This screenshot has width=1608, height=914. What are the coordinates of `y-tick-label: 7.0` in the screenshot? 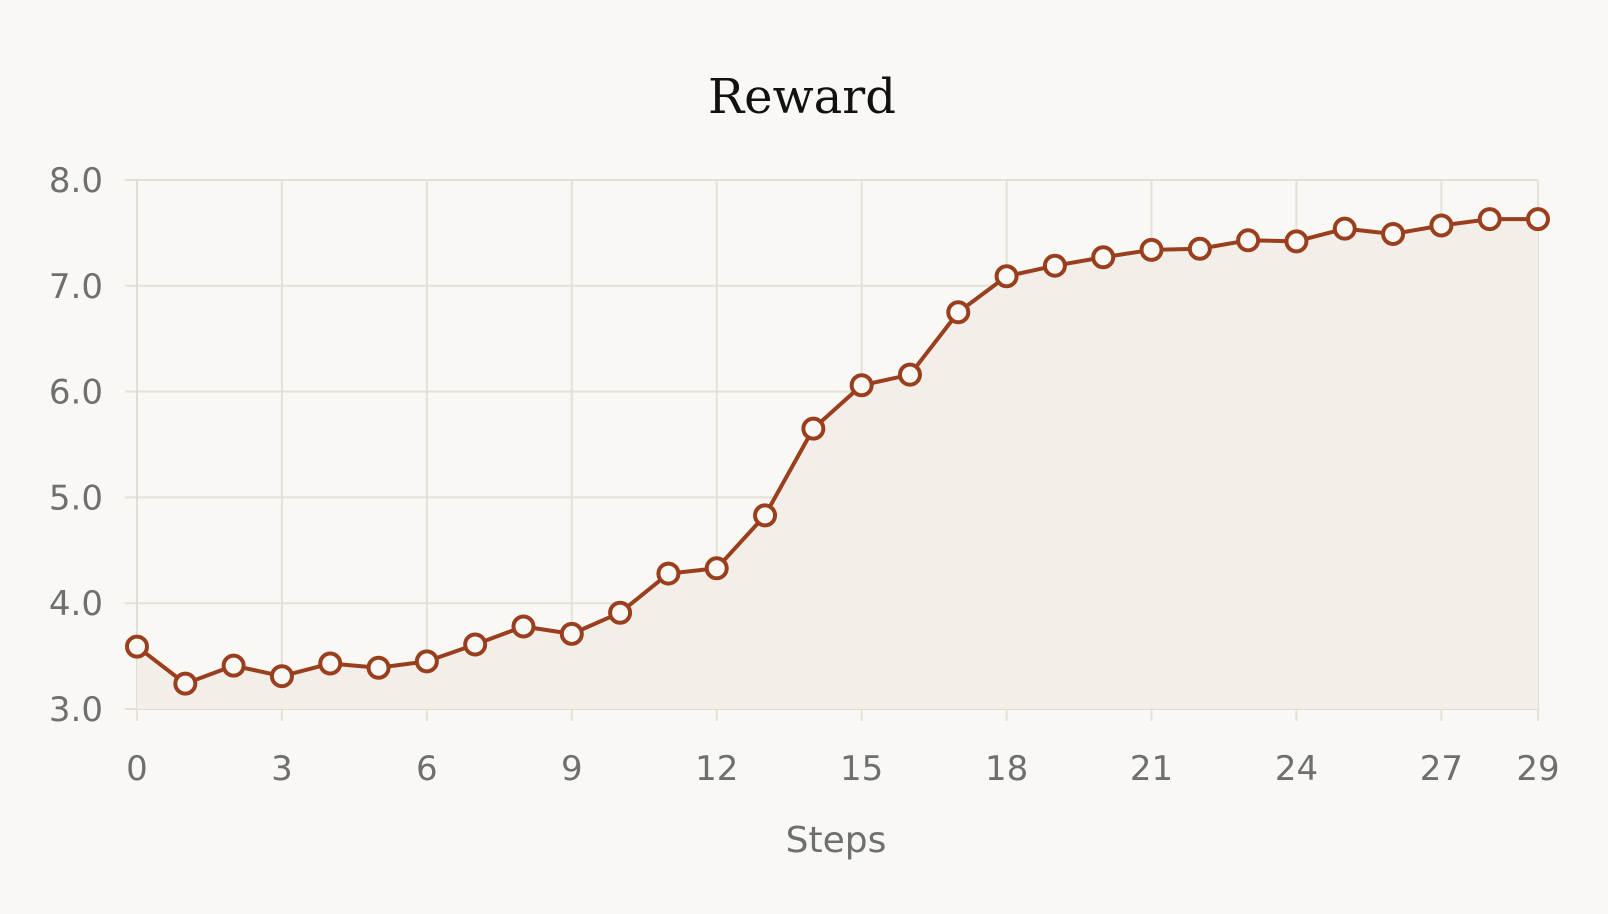 It's located at (76, 287).